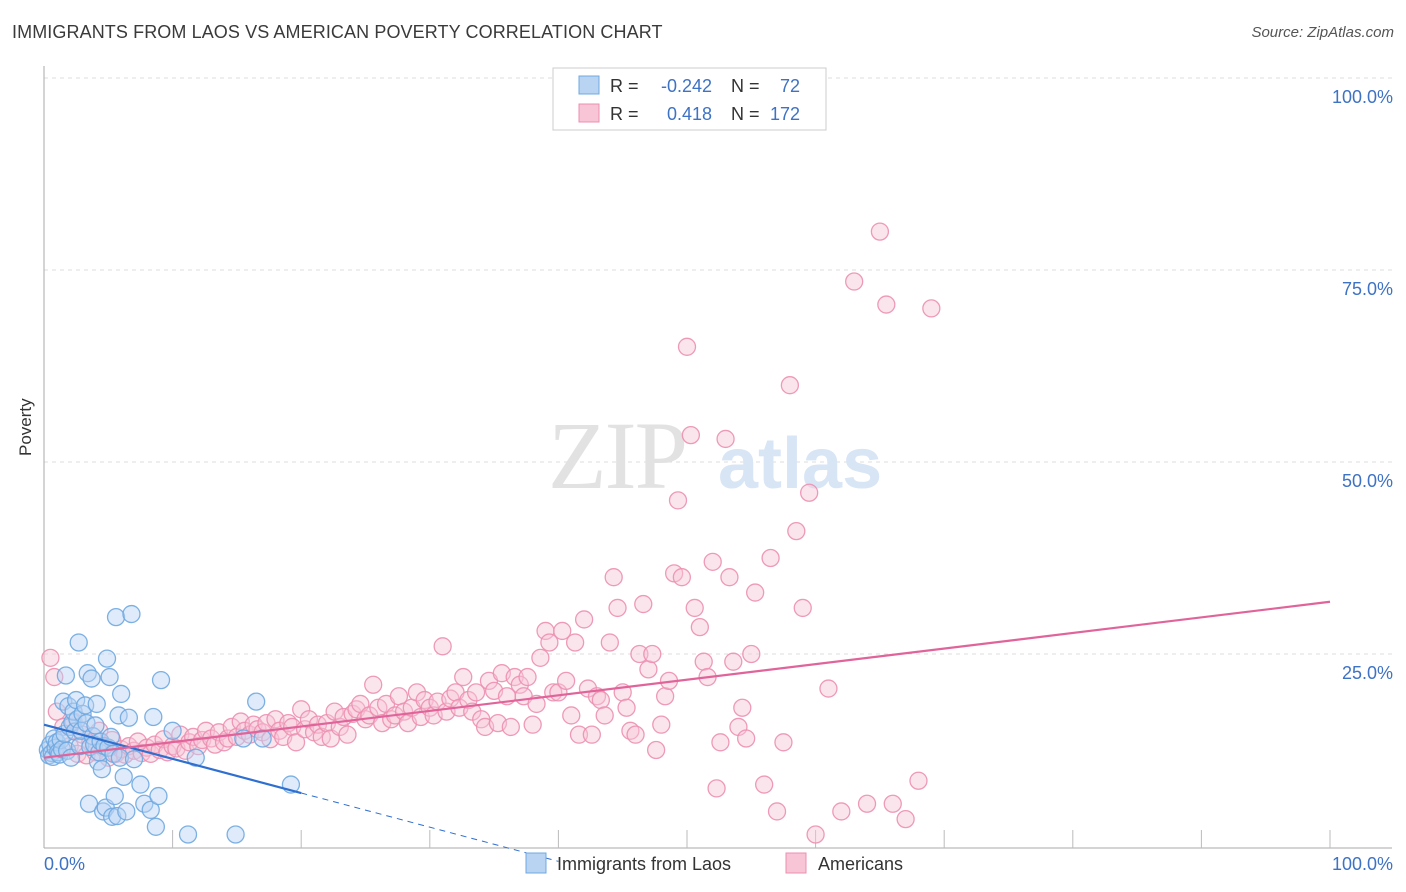  What do you see at coordinates (589, 85) in the screenshot?
I see `stats-legend-blue-swatch` at bounding box center [589, 85].